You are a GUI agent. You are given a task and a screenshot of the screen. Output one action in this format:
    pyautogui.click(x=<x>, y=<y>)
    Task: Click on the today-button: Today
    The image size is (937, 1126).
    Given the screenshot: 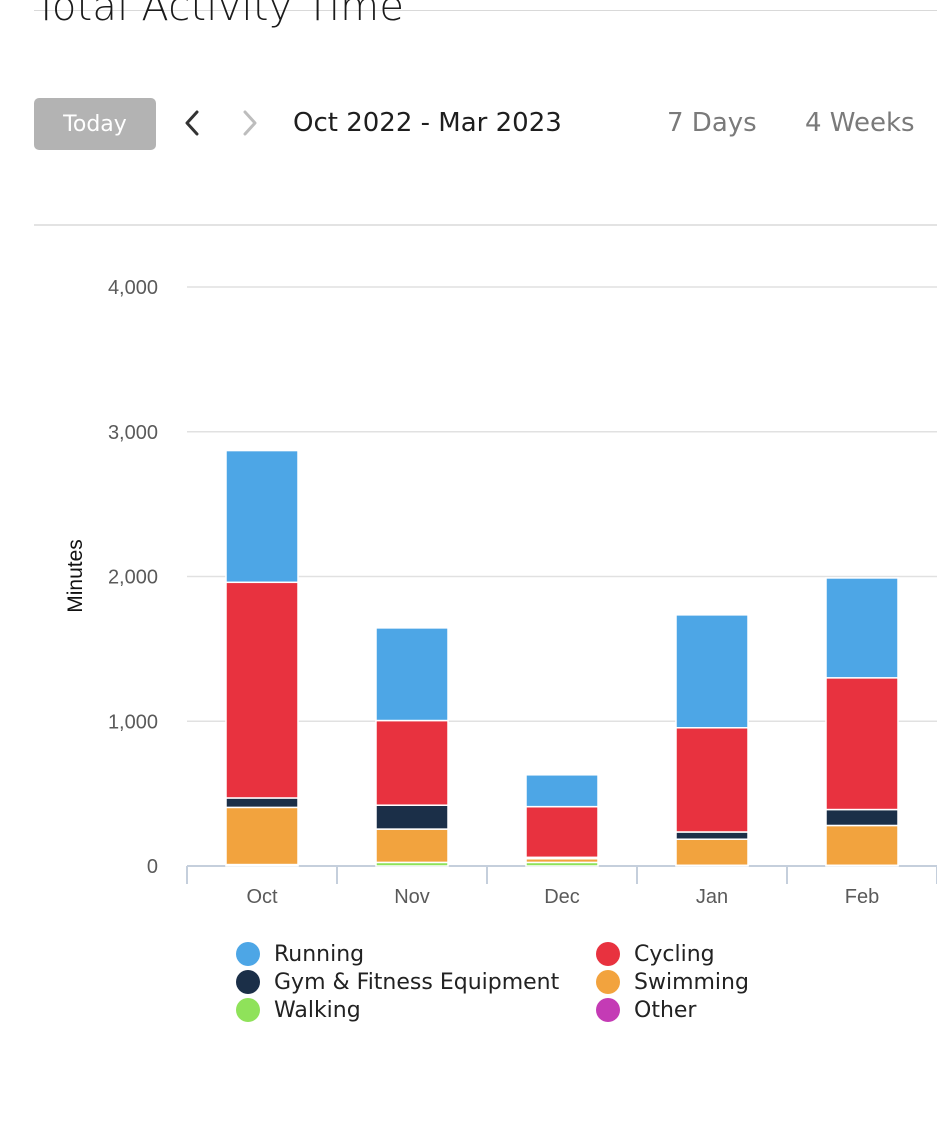 What is the action you would take?
    pyautogui.click(x=95, y=124)
    